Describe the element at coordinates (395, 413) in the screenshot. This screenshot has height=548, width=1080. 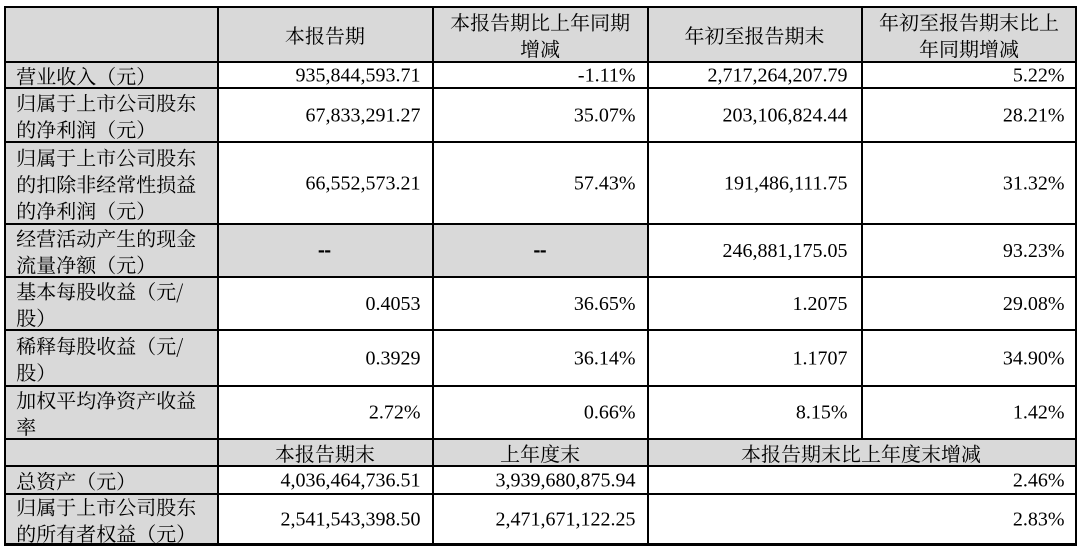
I see `svg-text: 2.72%` at that location.